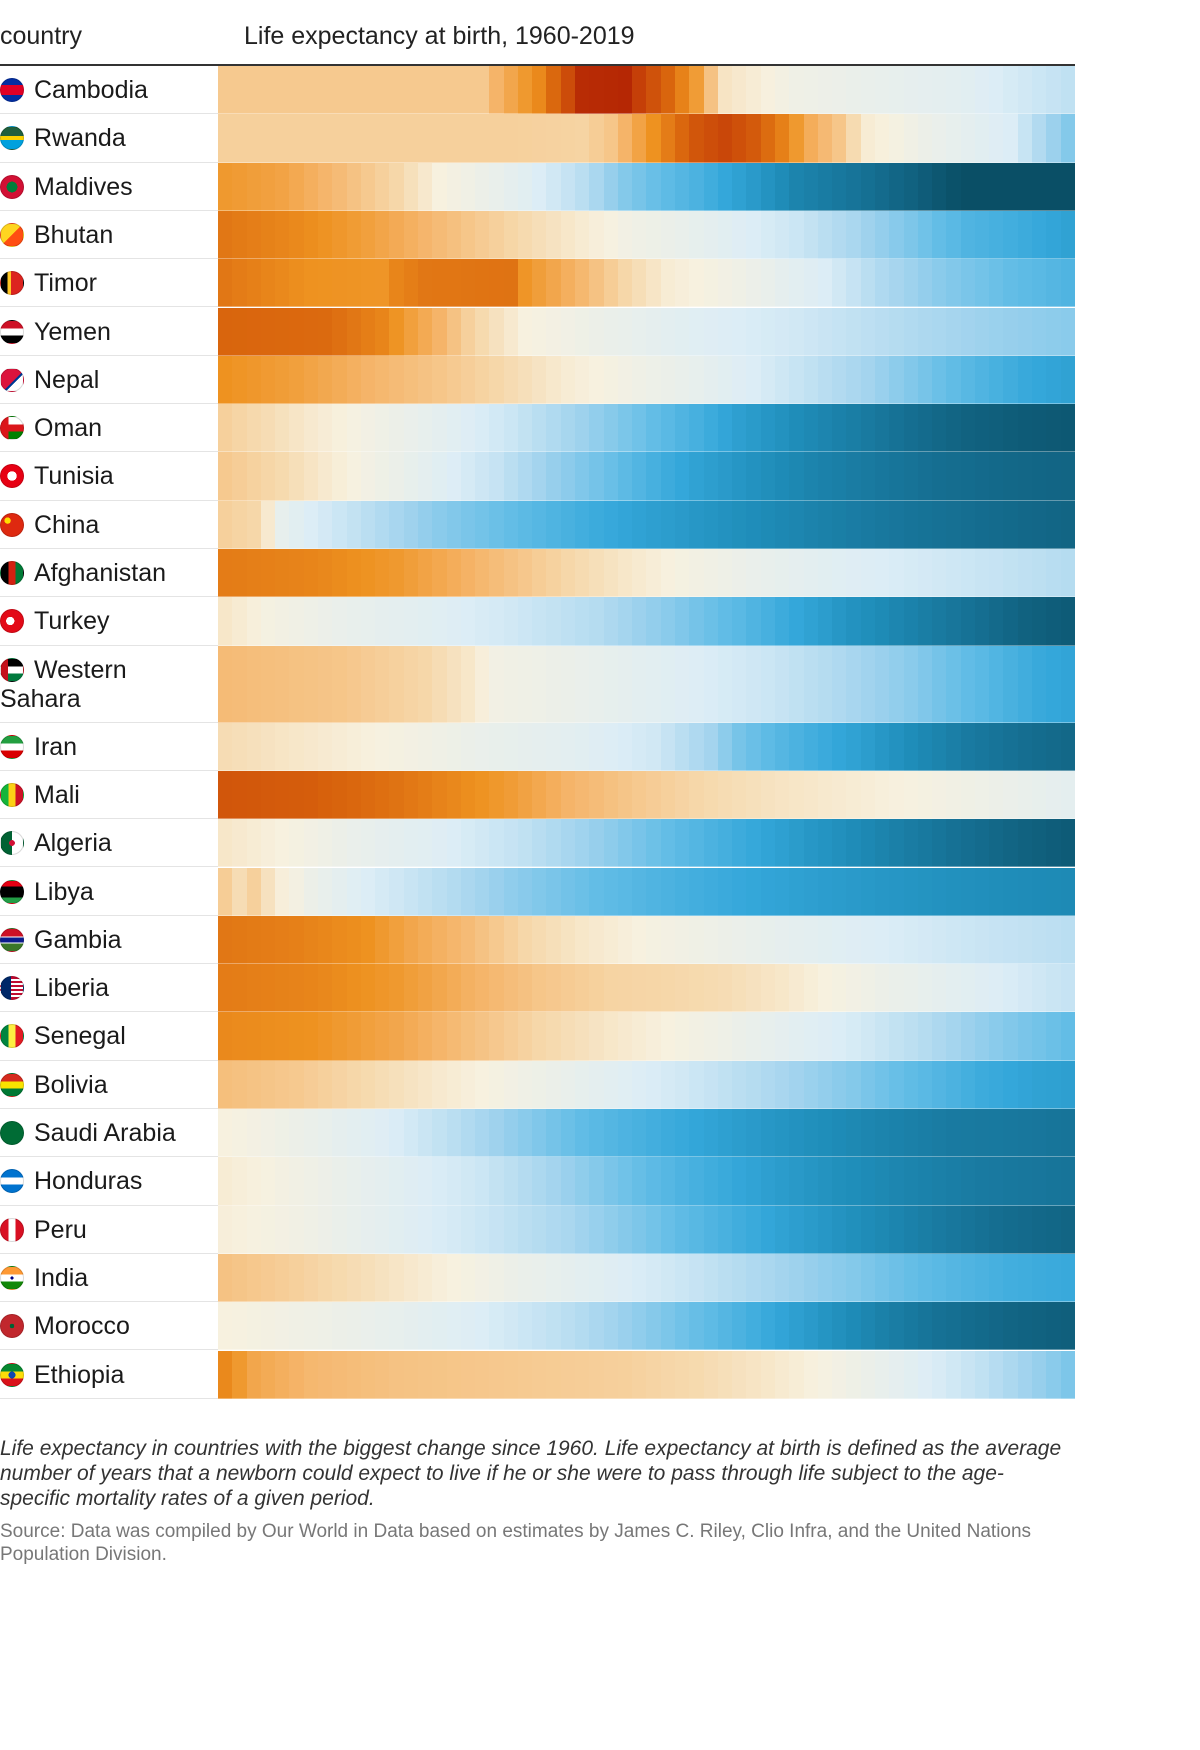 This screenshot has height=1750, width=1200. I want to click on libya-flag-icon, so click(12, 891).